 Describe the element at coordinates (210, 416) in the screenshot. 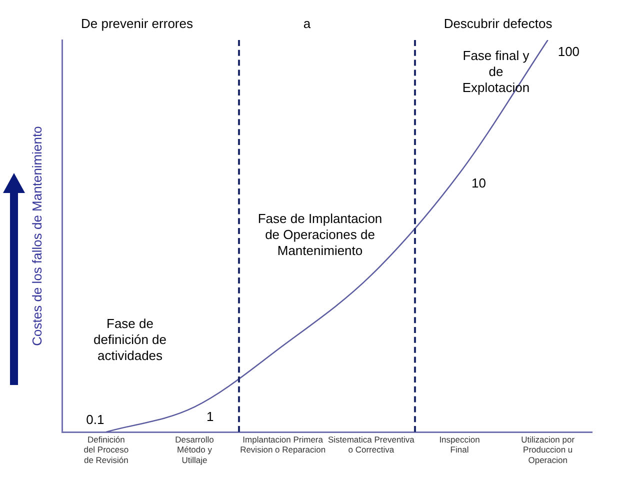

I see `annotation: 1` at that location.